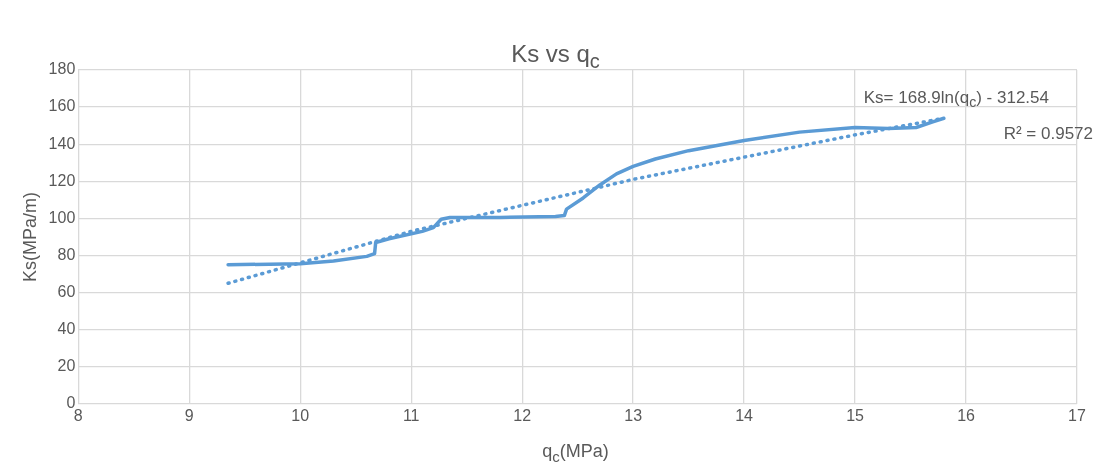 The height and width of the screenshot is (475, 1111). Describe the element at coordinates (1048, 134) in the screenshot. I see `annotation: R² = 0.9572` at that location.